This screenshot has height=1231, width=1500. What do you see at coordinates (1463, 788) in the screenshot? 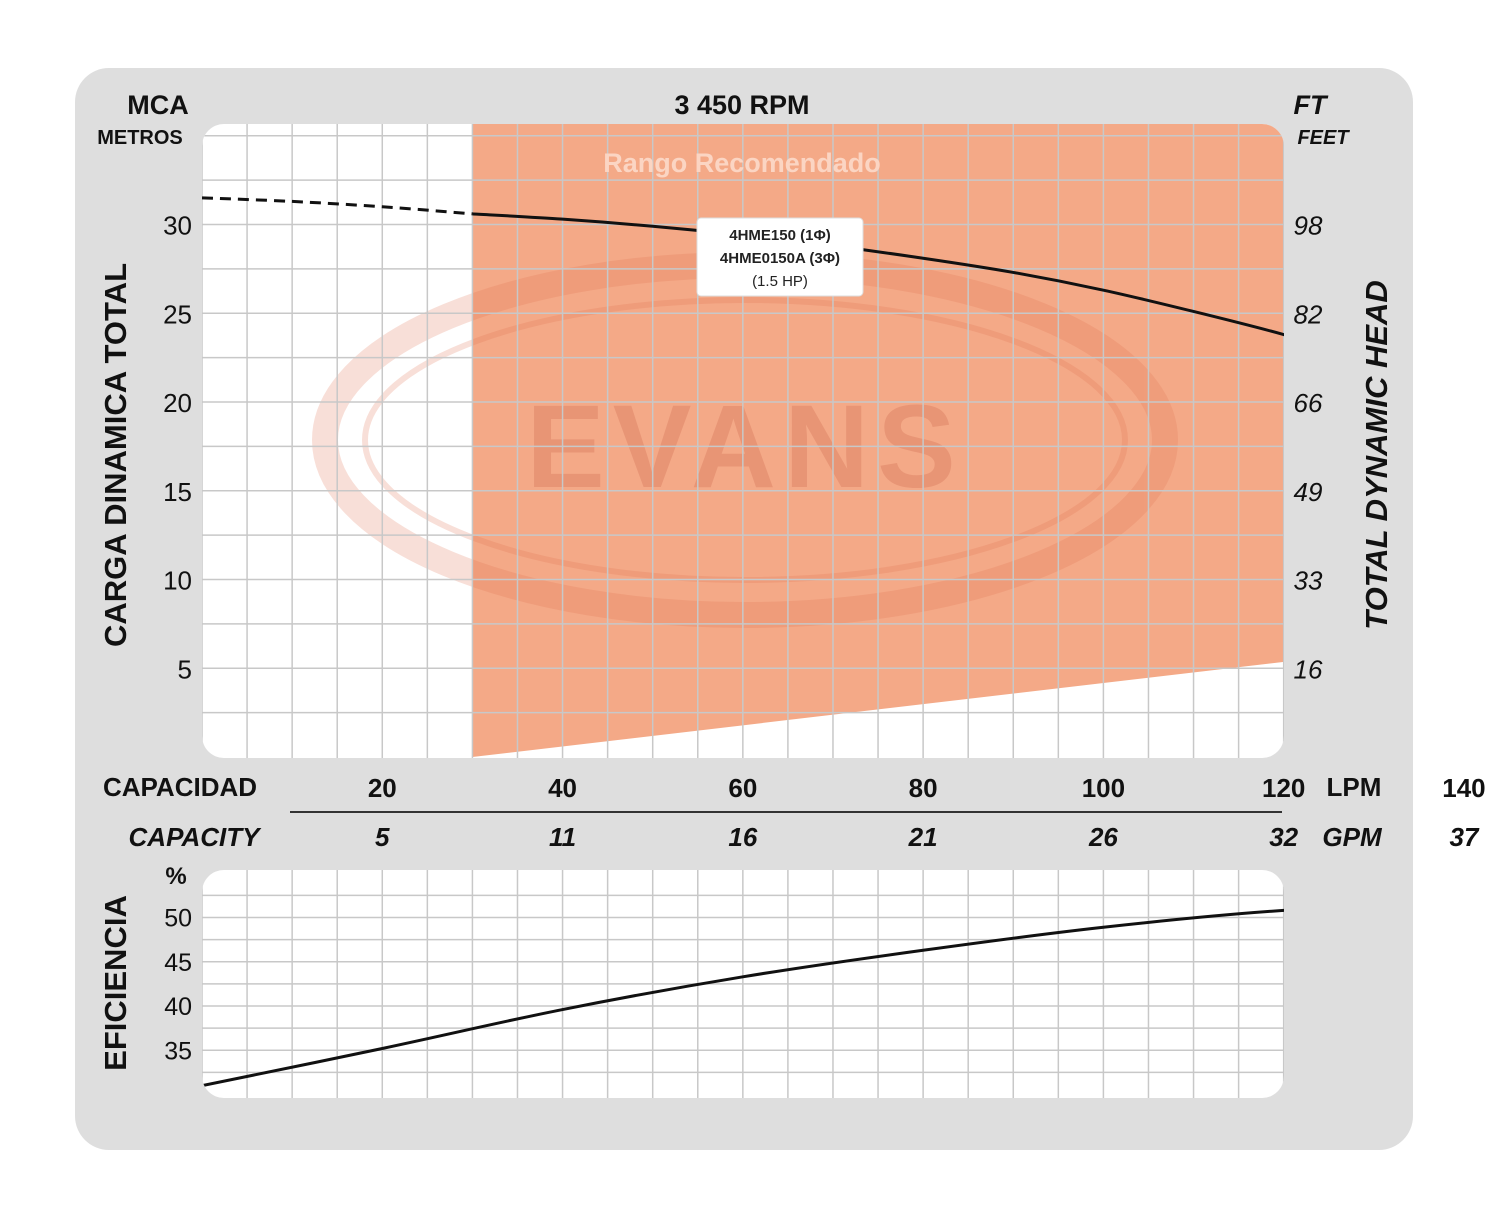
I see `x-tick-lpm: 140` at bounding box center [1463, 788].